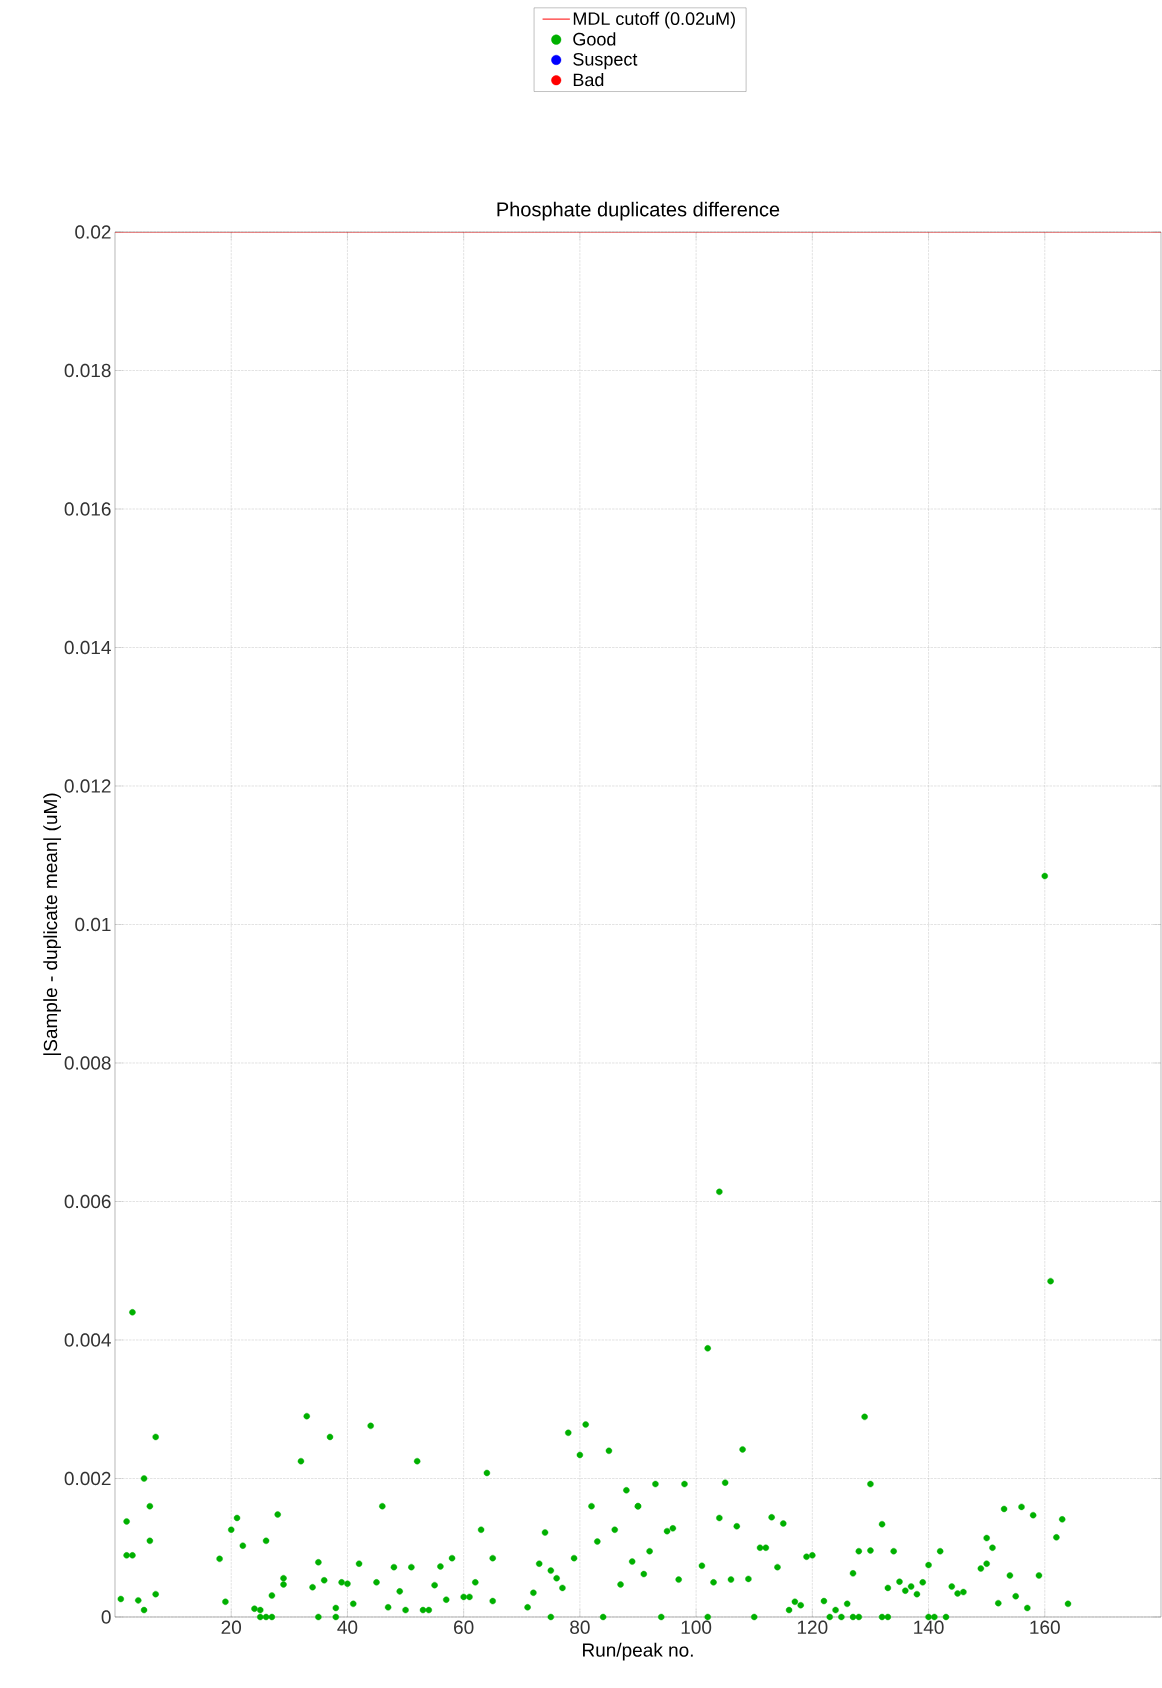 The image size is (1162, 1688). Describe the element at coordinates (464, 1627) in the screenshot. I see `x-tick-label: 60` at that location.